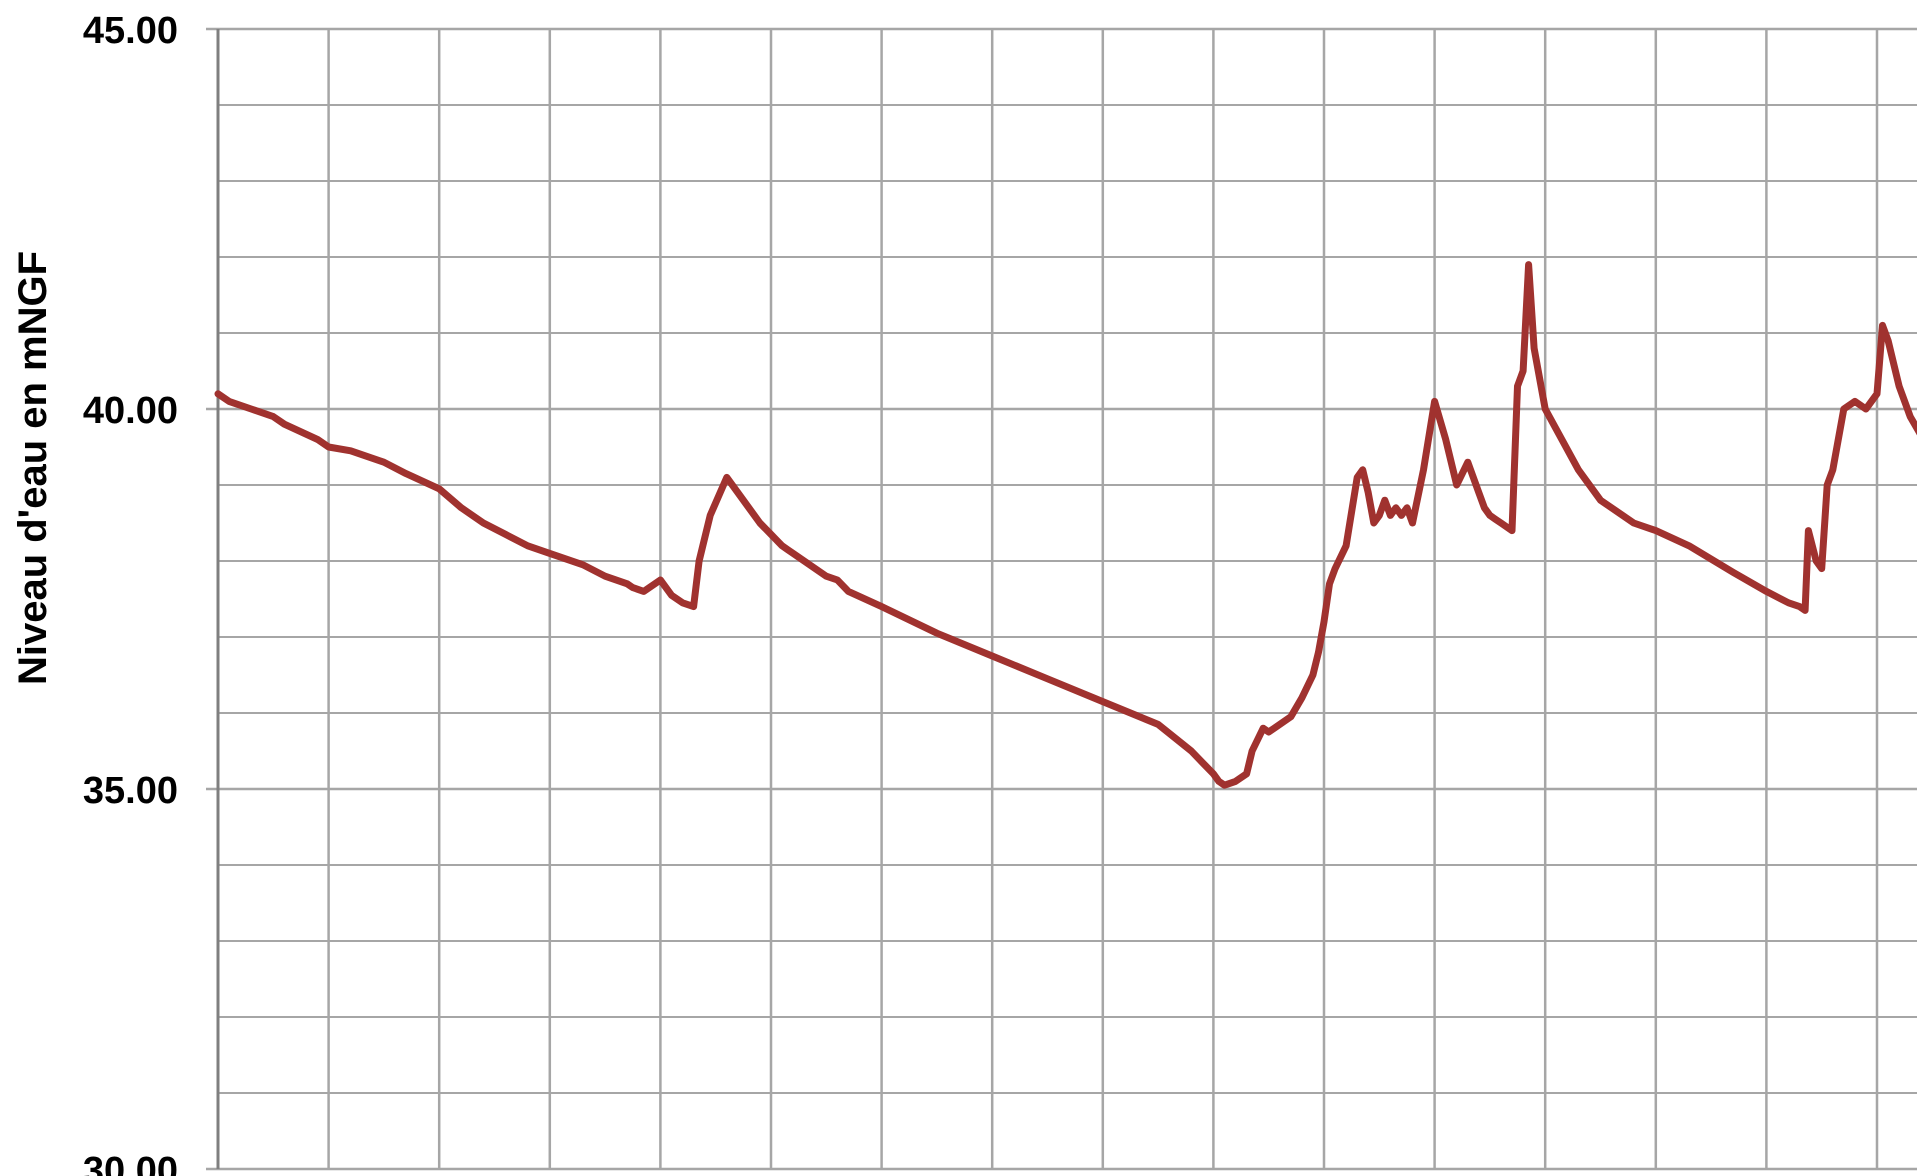 The width and height of the screenshot is (1917, 1176). Describe the element at coordinates (130, 593) in the screenshot. I see `tick-labels: 30.00 35.00 40.00 45.00` at that location.